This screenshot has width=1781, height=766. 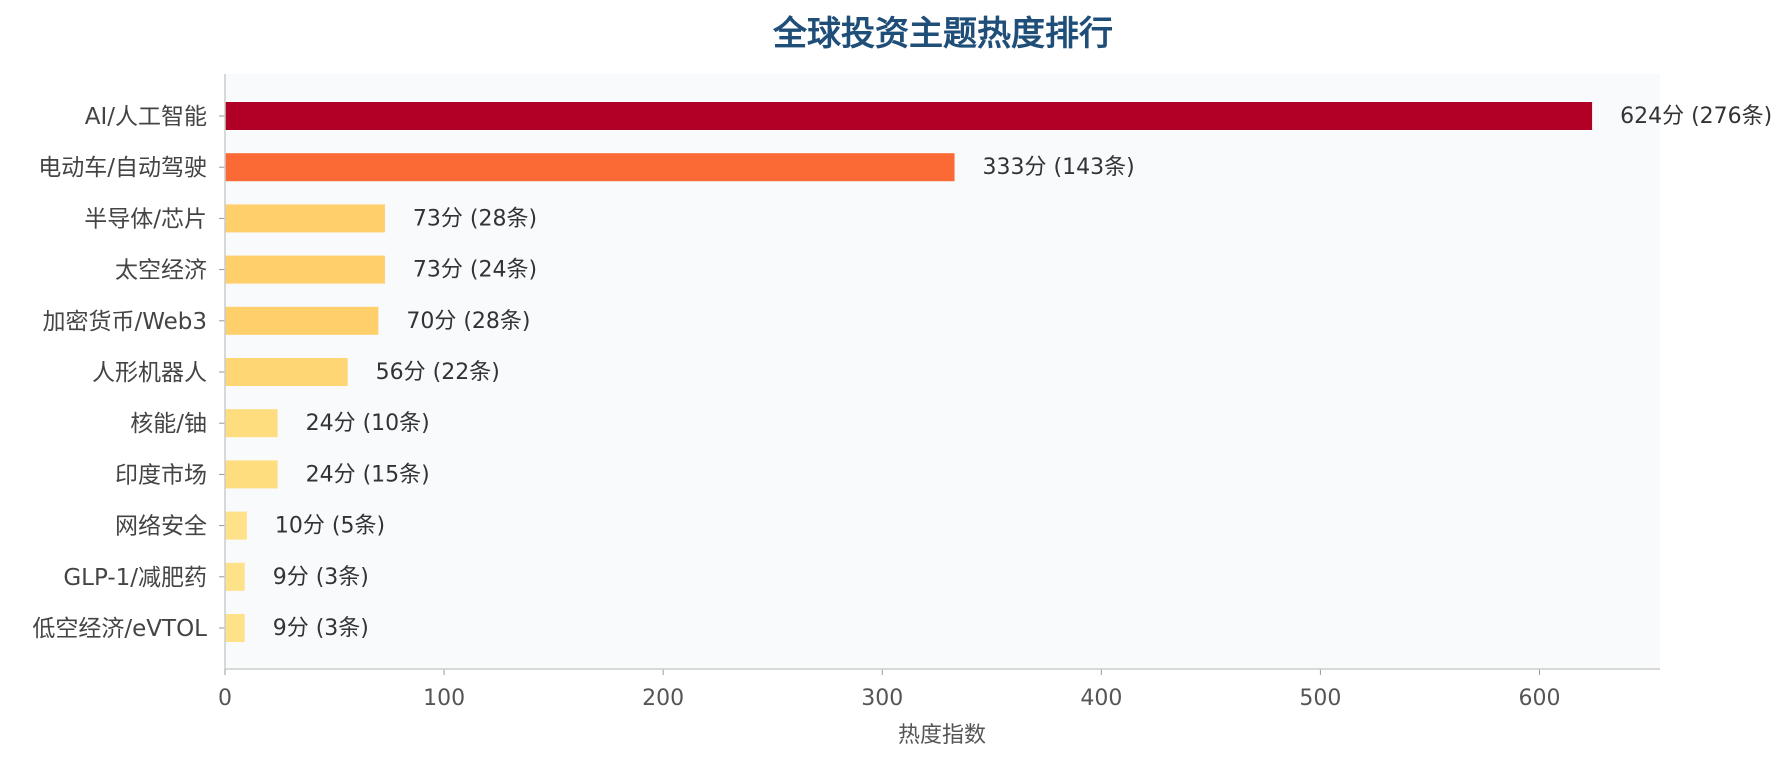 I want to click on category-label: 印度市场, so click(x=161, y=475).